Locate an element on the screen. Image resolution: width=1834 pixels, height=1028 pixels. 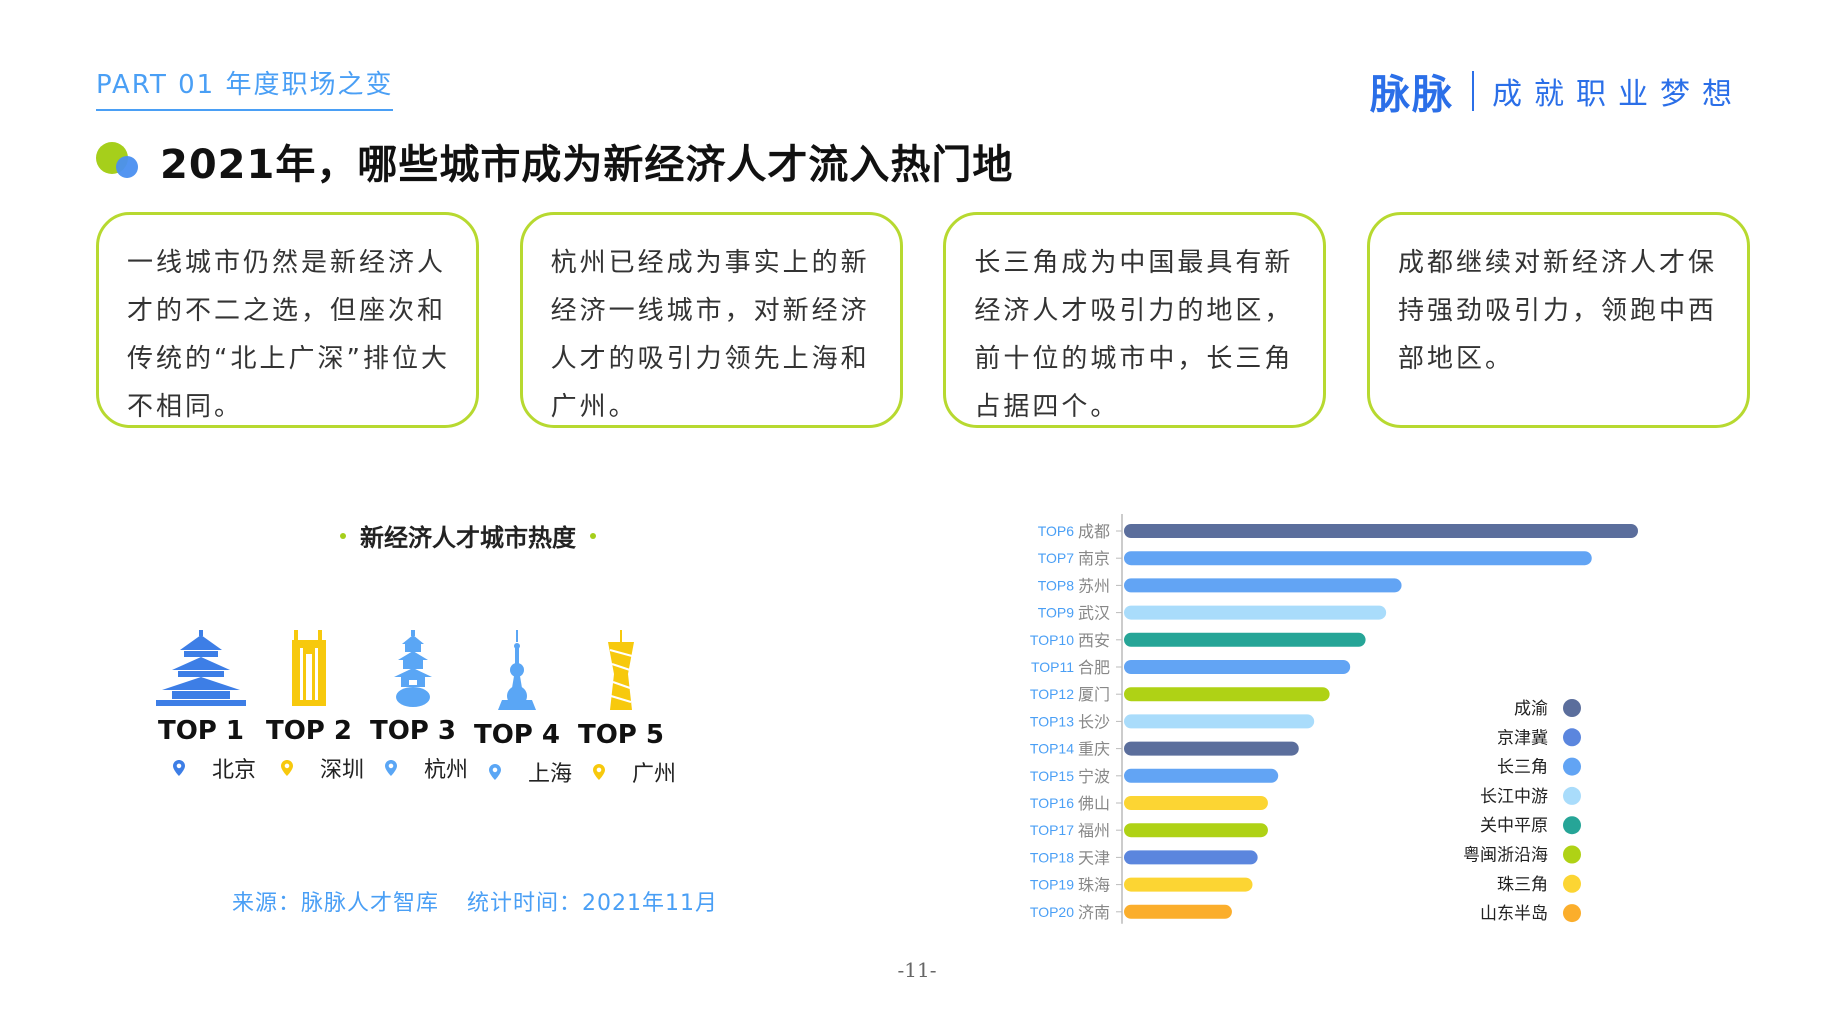
top-rank-5: TOP 5 is located at coordinates (621, 735).